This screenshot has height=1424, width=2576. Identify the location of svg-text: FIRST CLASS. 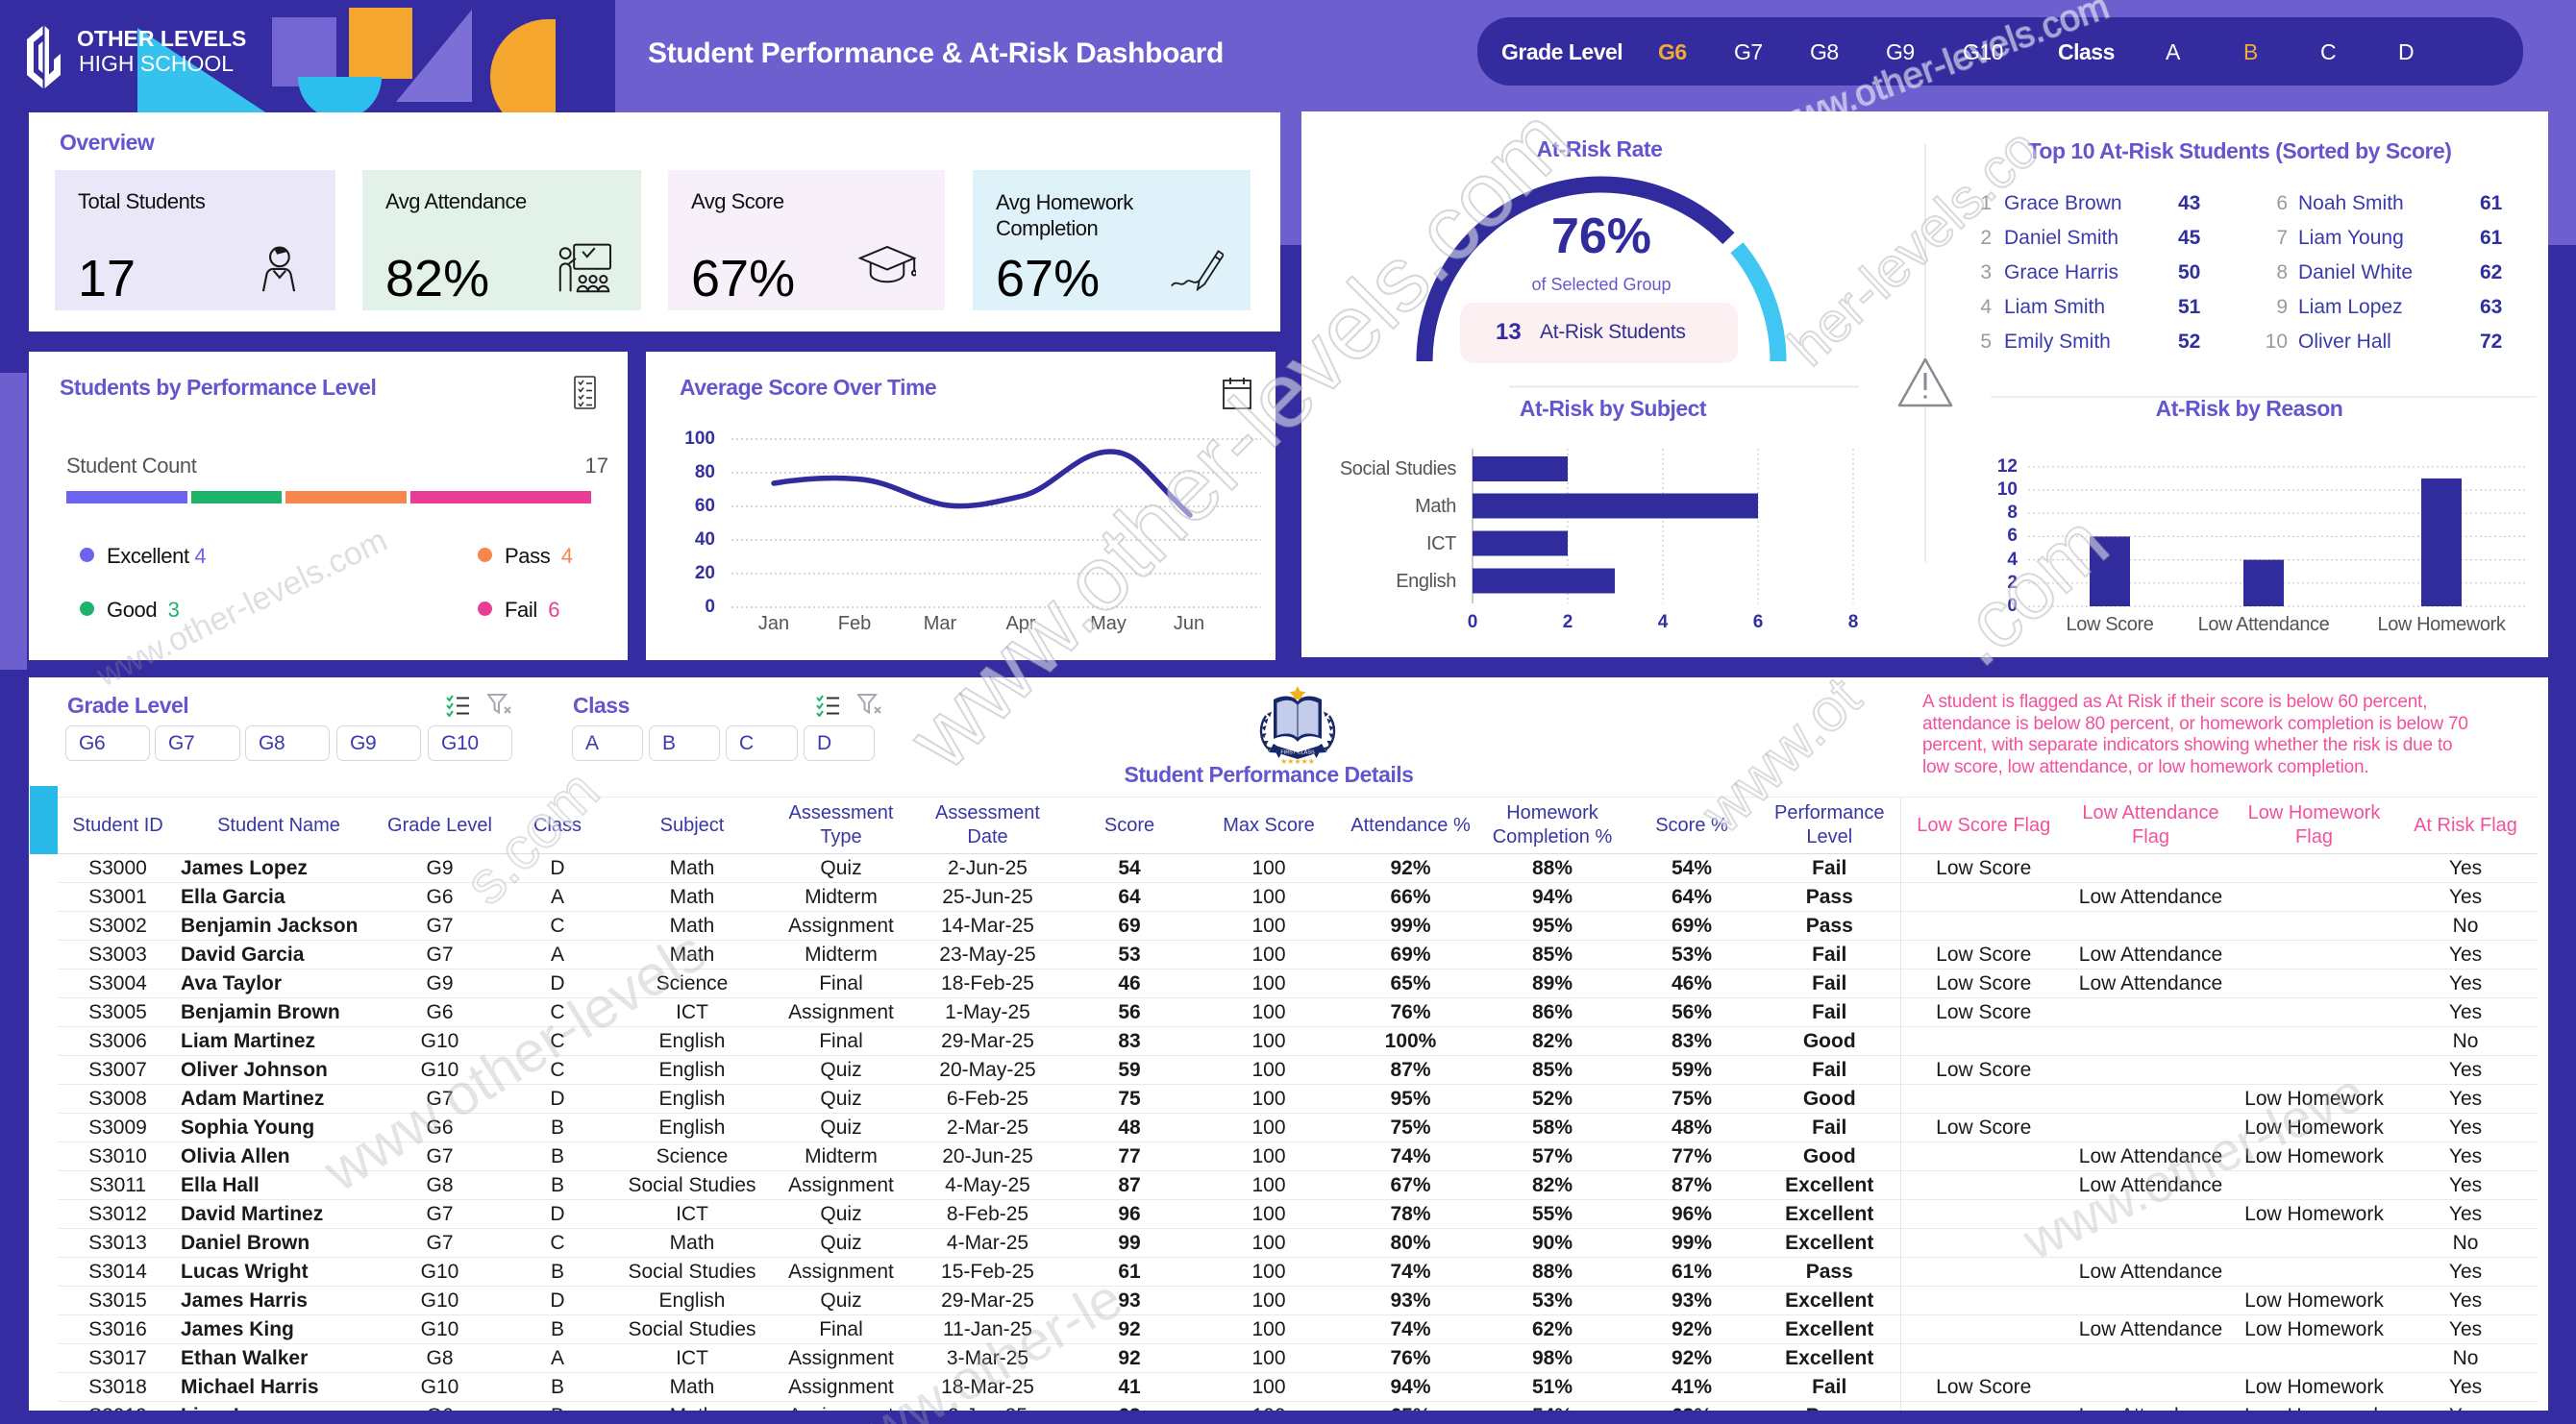
(1297, 753).